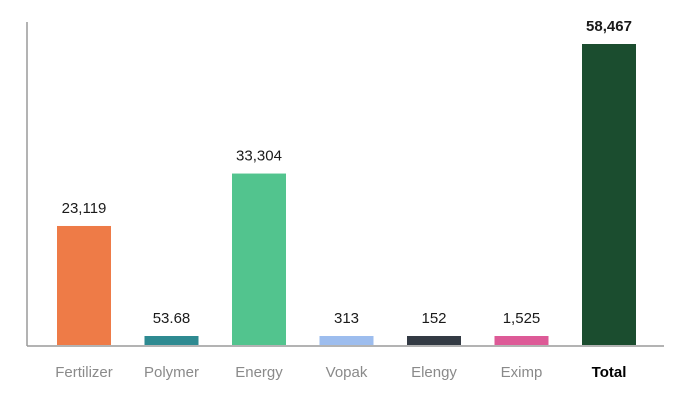 The height and width of the screenshot is (408, 675). What do you see at coordinates (434, 340) in the screenshot?
I see `bar-elengy` at bounding box center [434, 340].